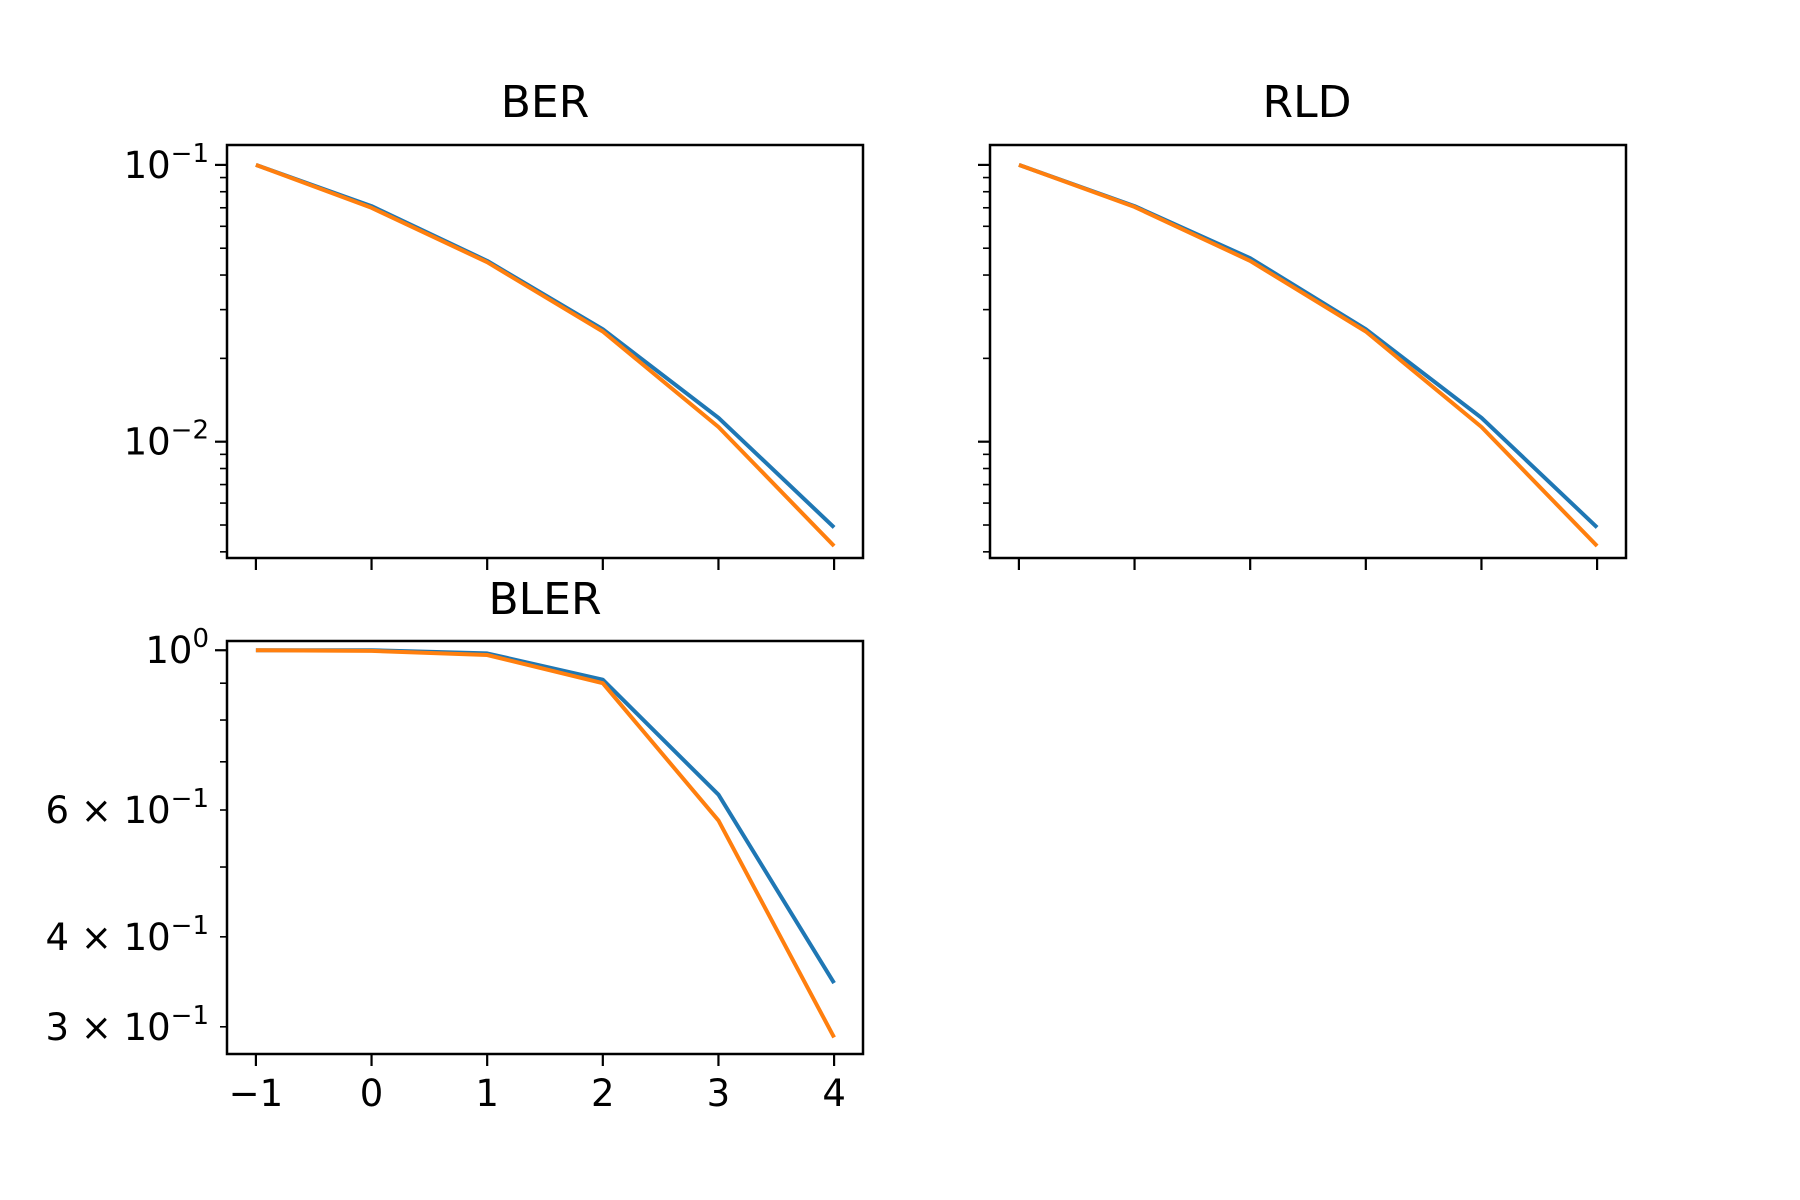 This screenshot has height=1200, width=1800. I want to click on bler-series-2-line, so click(545, 843).